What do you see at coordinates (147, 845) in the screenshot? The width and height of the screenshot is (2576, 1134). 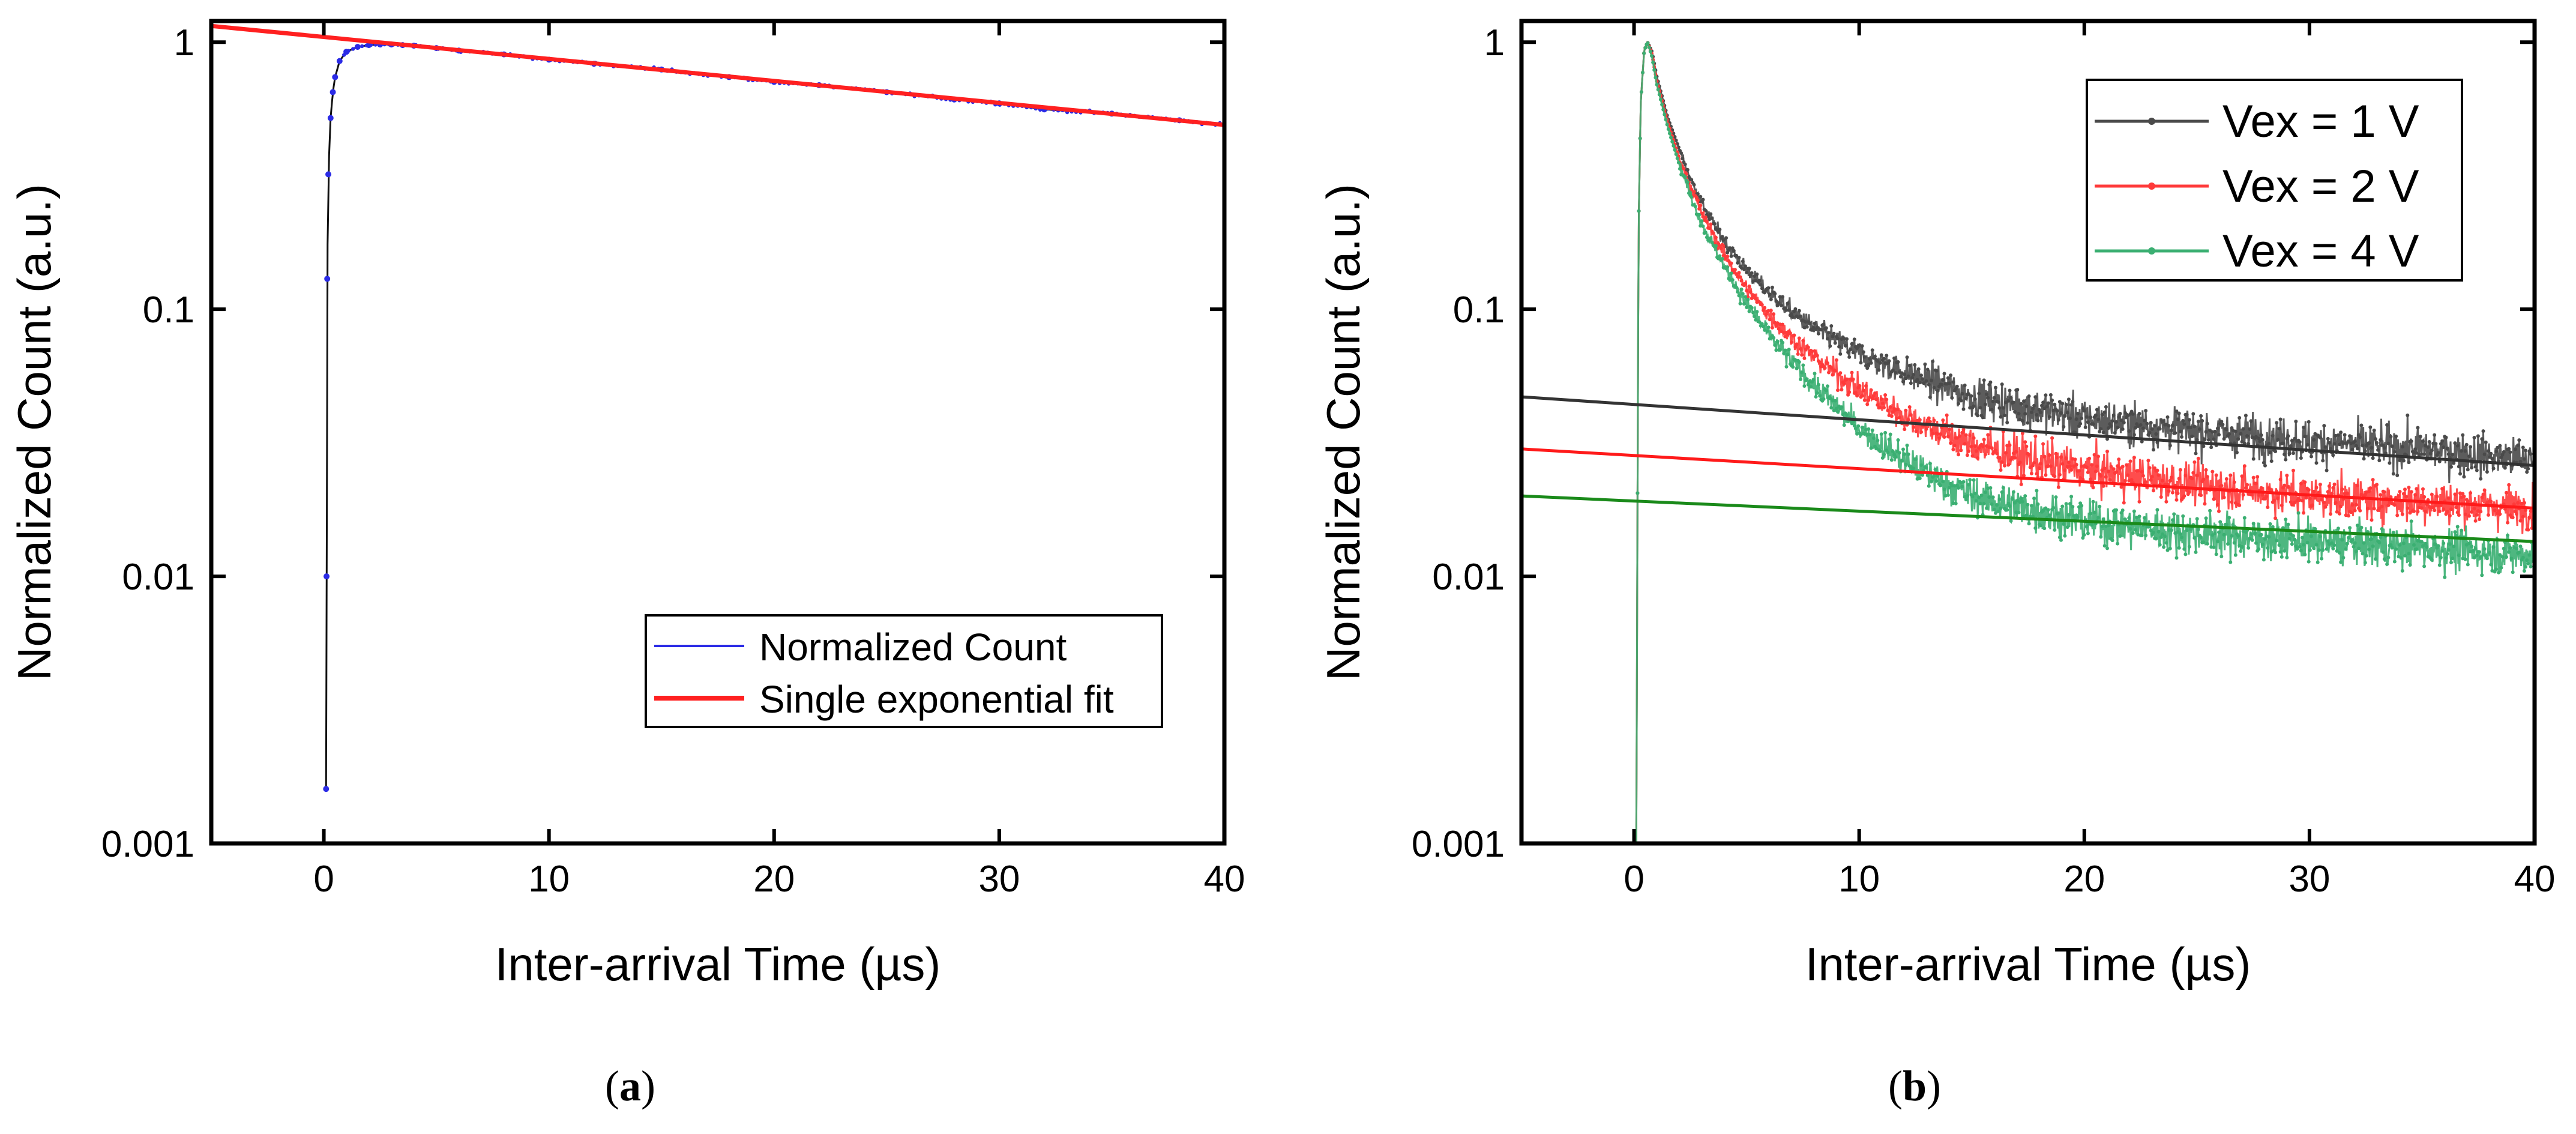 I see `panel-a-y-tick-label: 0.001` at bounding box center [147, 845].